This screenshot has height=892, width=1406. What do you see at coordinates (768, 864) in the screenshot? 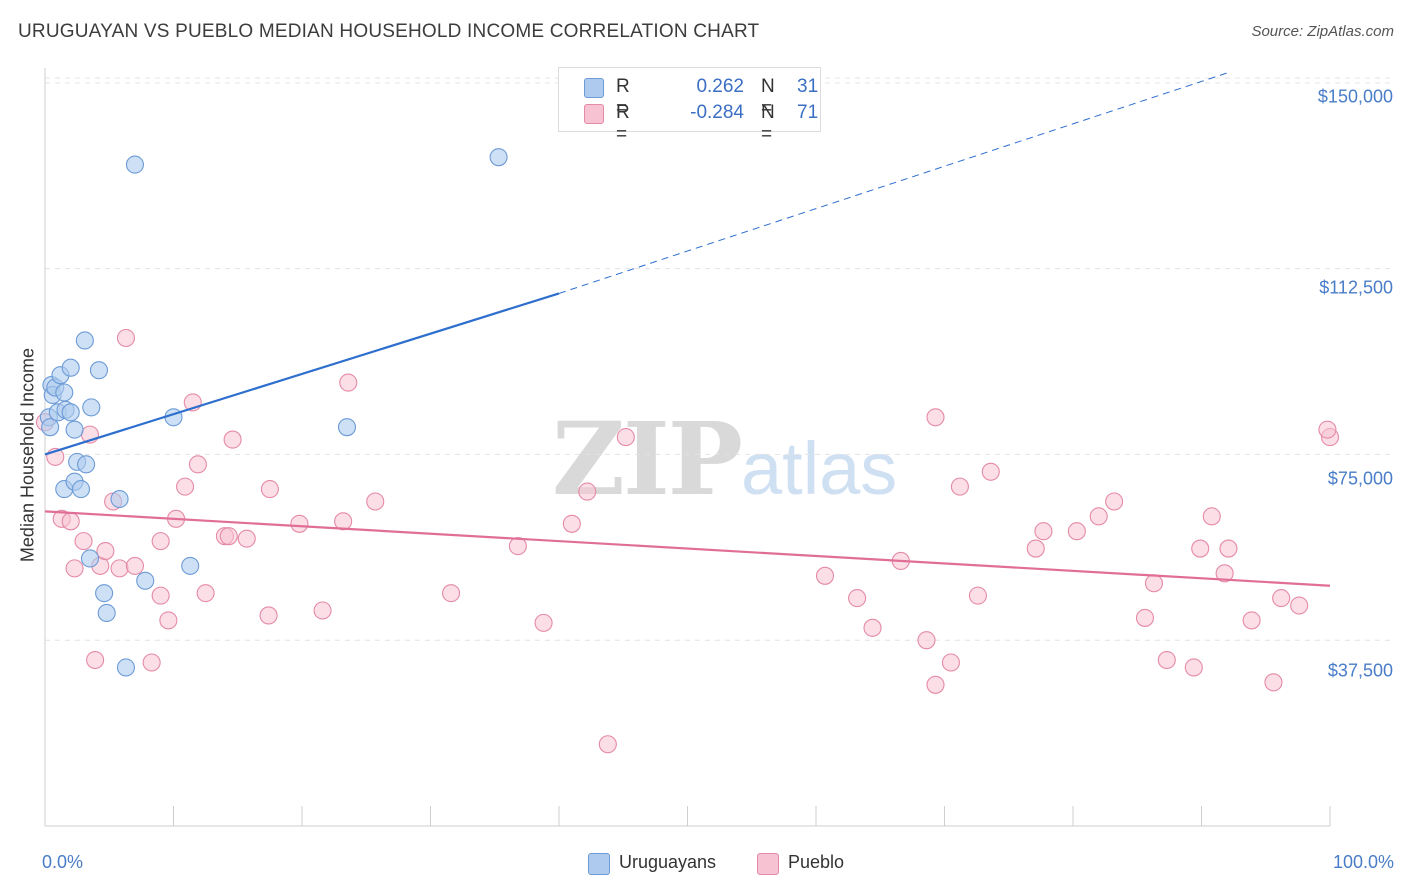
I see `bottom-legend-swatch-pueblo` at bounding box center [768, 864].